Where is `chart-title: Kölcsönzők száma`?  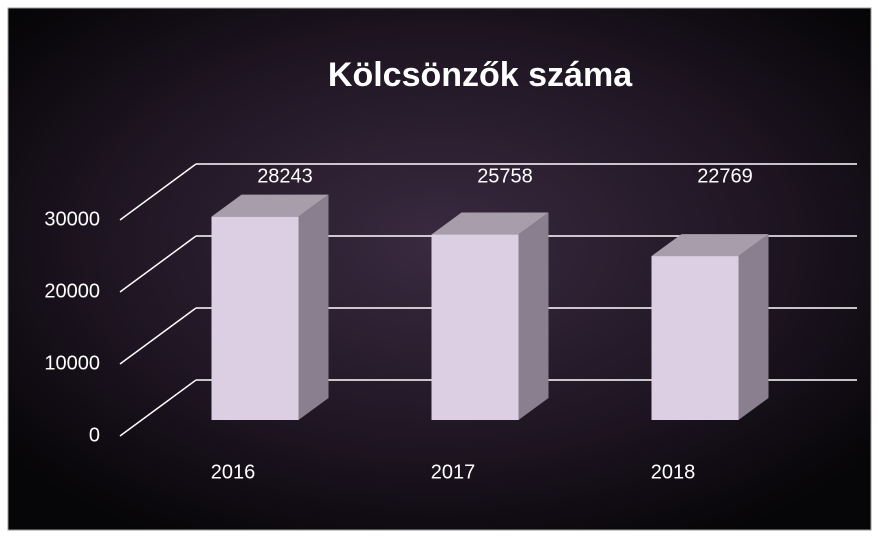
chart-title: Kölcsönzők száma is located at coordinates (480, 75).